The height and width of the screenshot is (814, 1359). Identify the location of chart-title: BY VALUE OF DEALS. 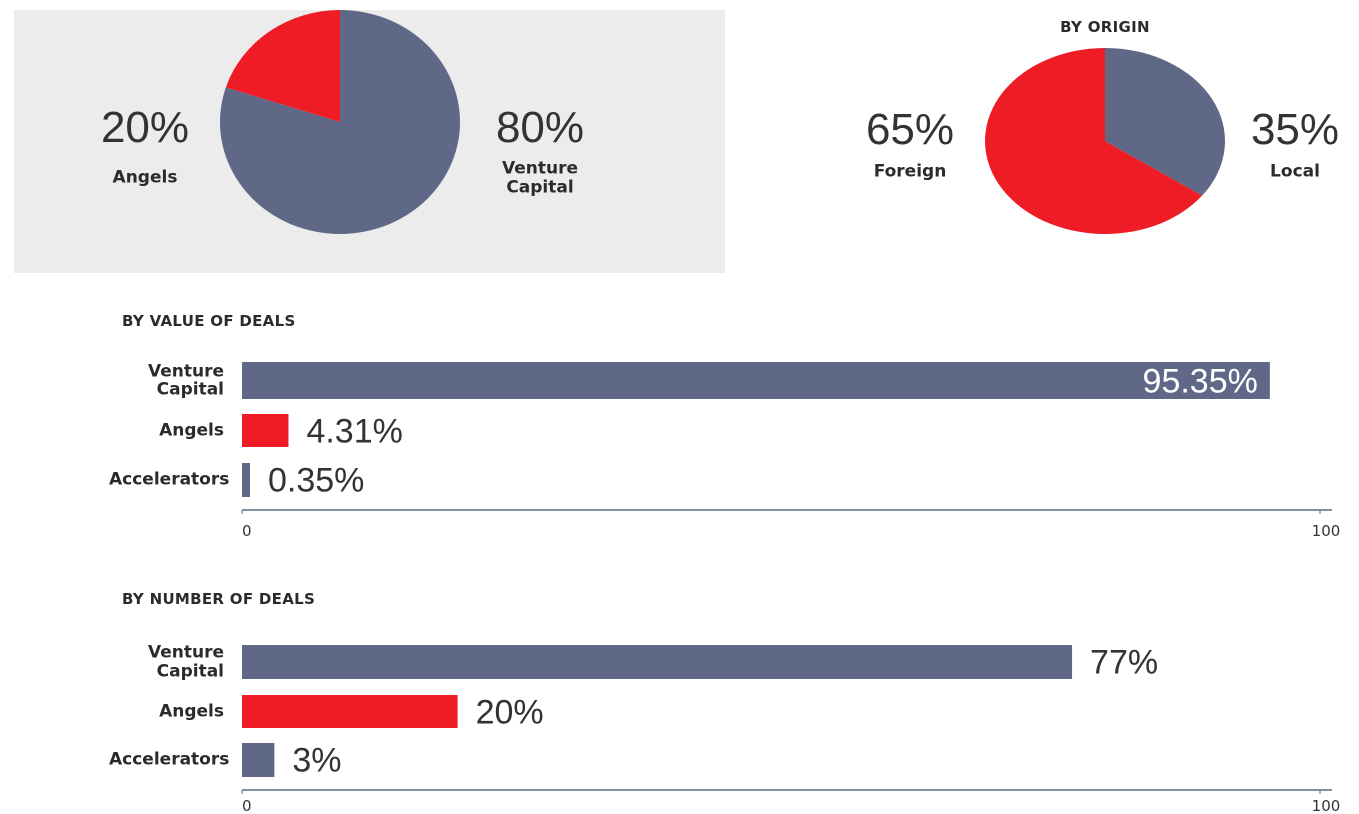
(209, 320).